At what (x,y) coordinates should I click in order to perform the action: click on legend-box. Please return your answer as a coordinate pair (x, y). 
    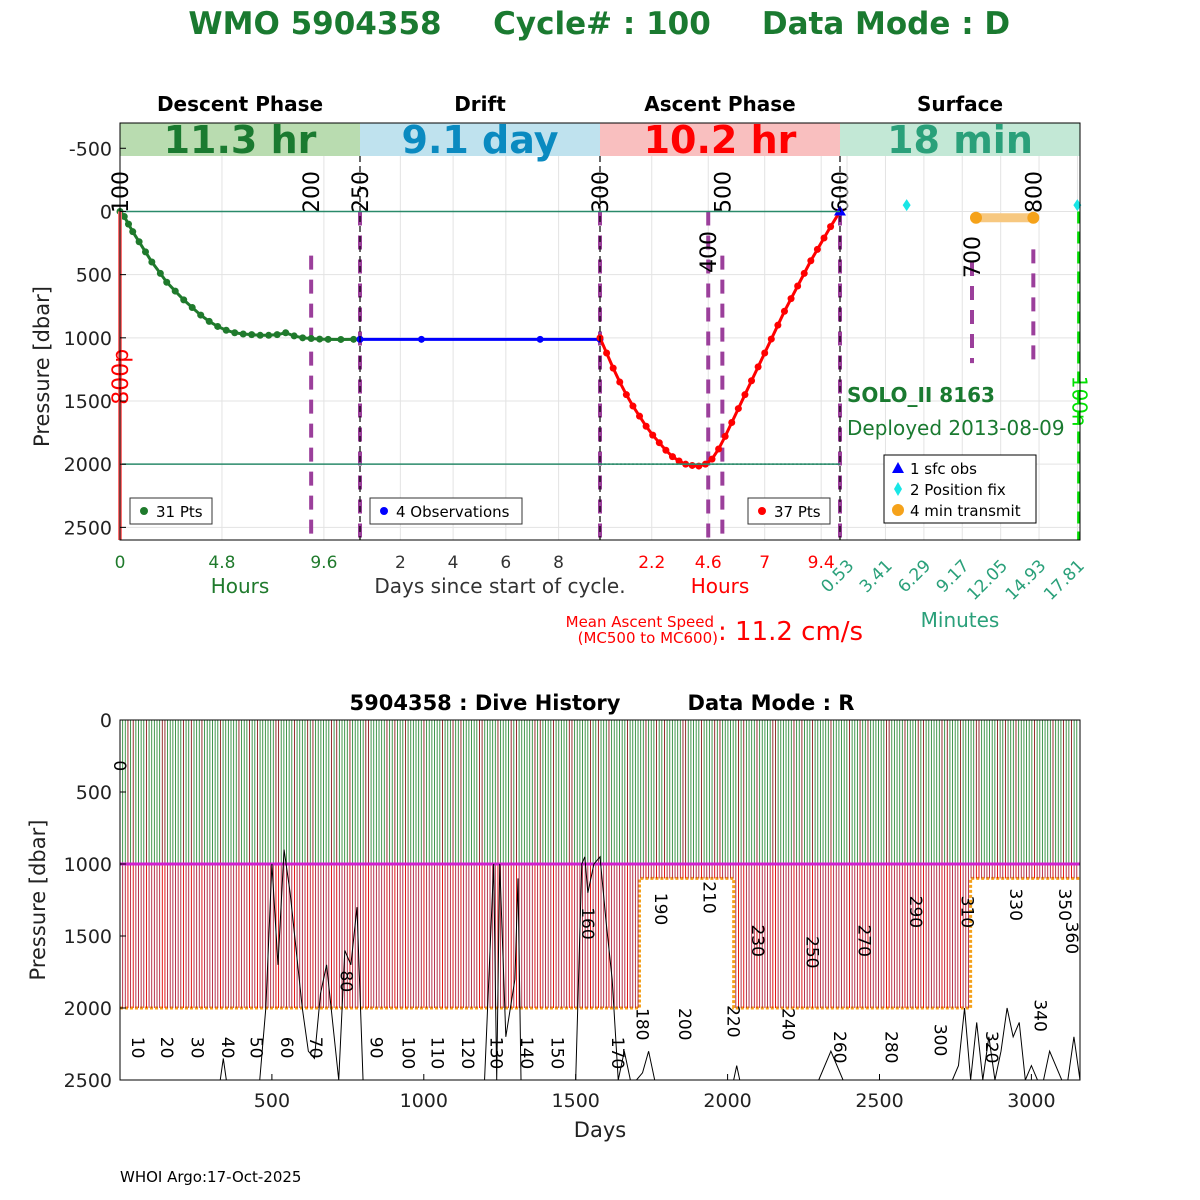
    Looking at the image, I should click on (446, 511).